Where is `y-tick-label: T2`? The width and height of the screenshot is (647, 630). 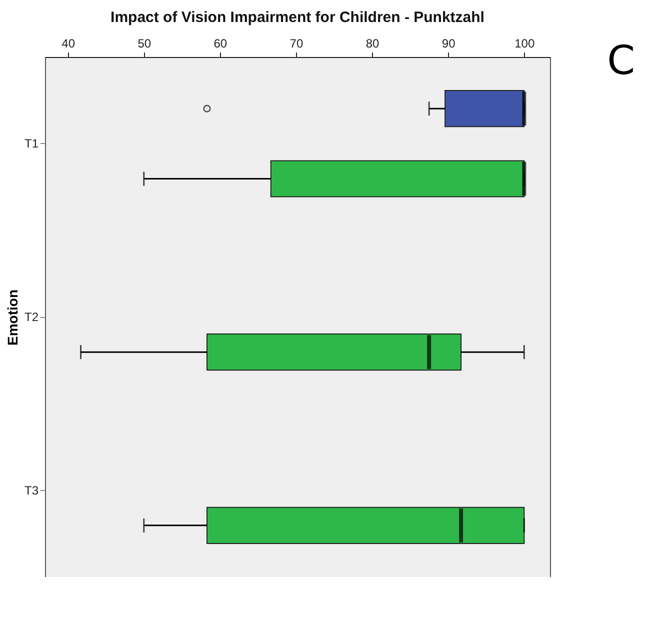
y-tick-label: T2 is located at coordinates (31, 317).